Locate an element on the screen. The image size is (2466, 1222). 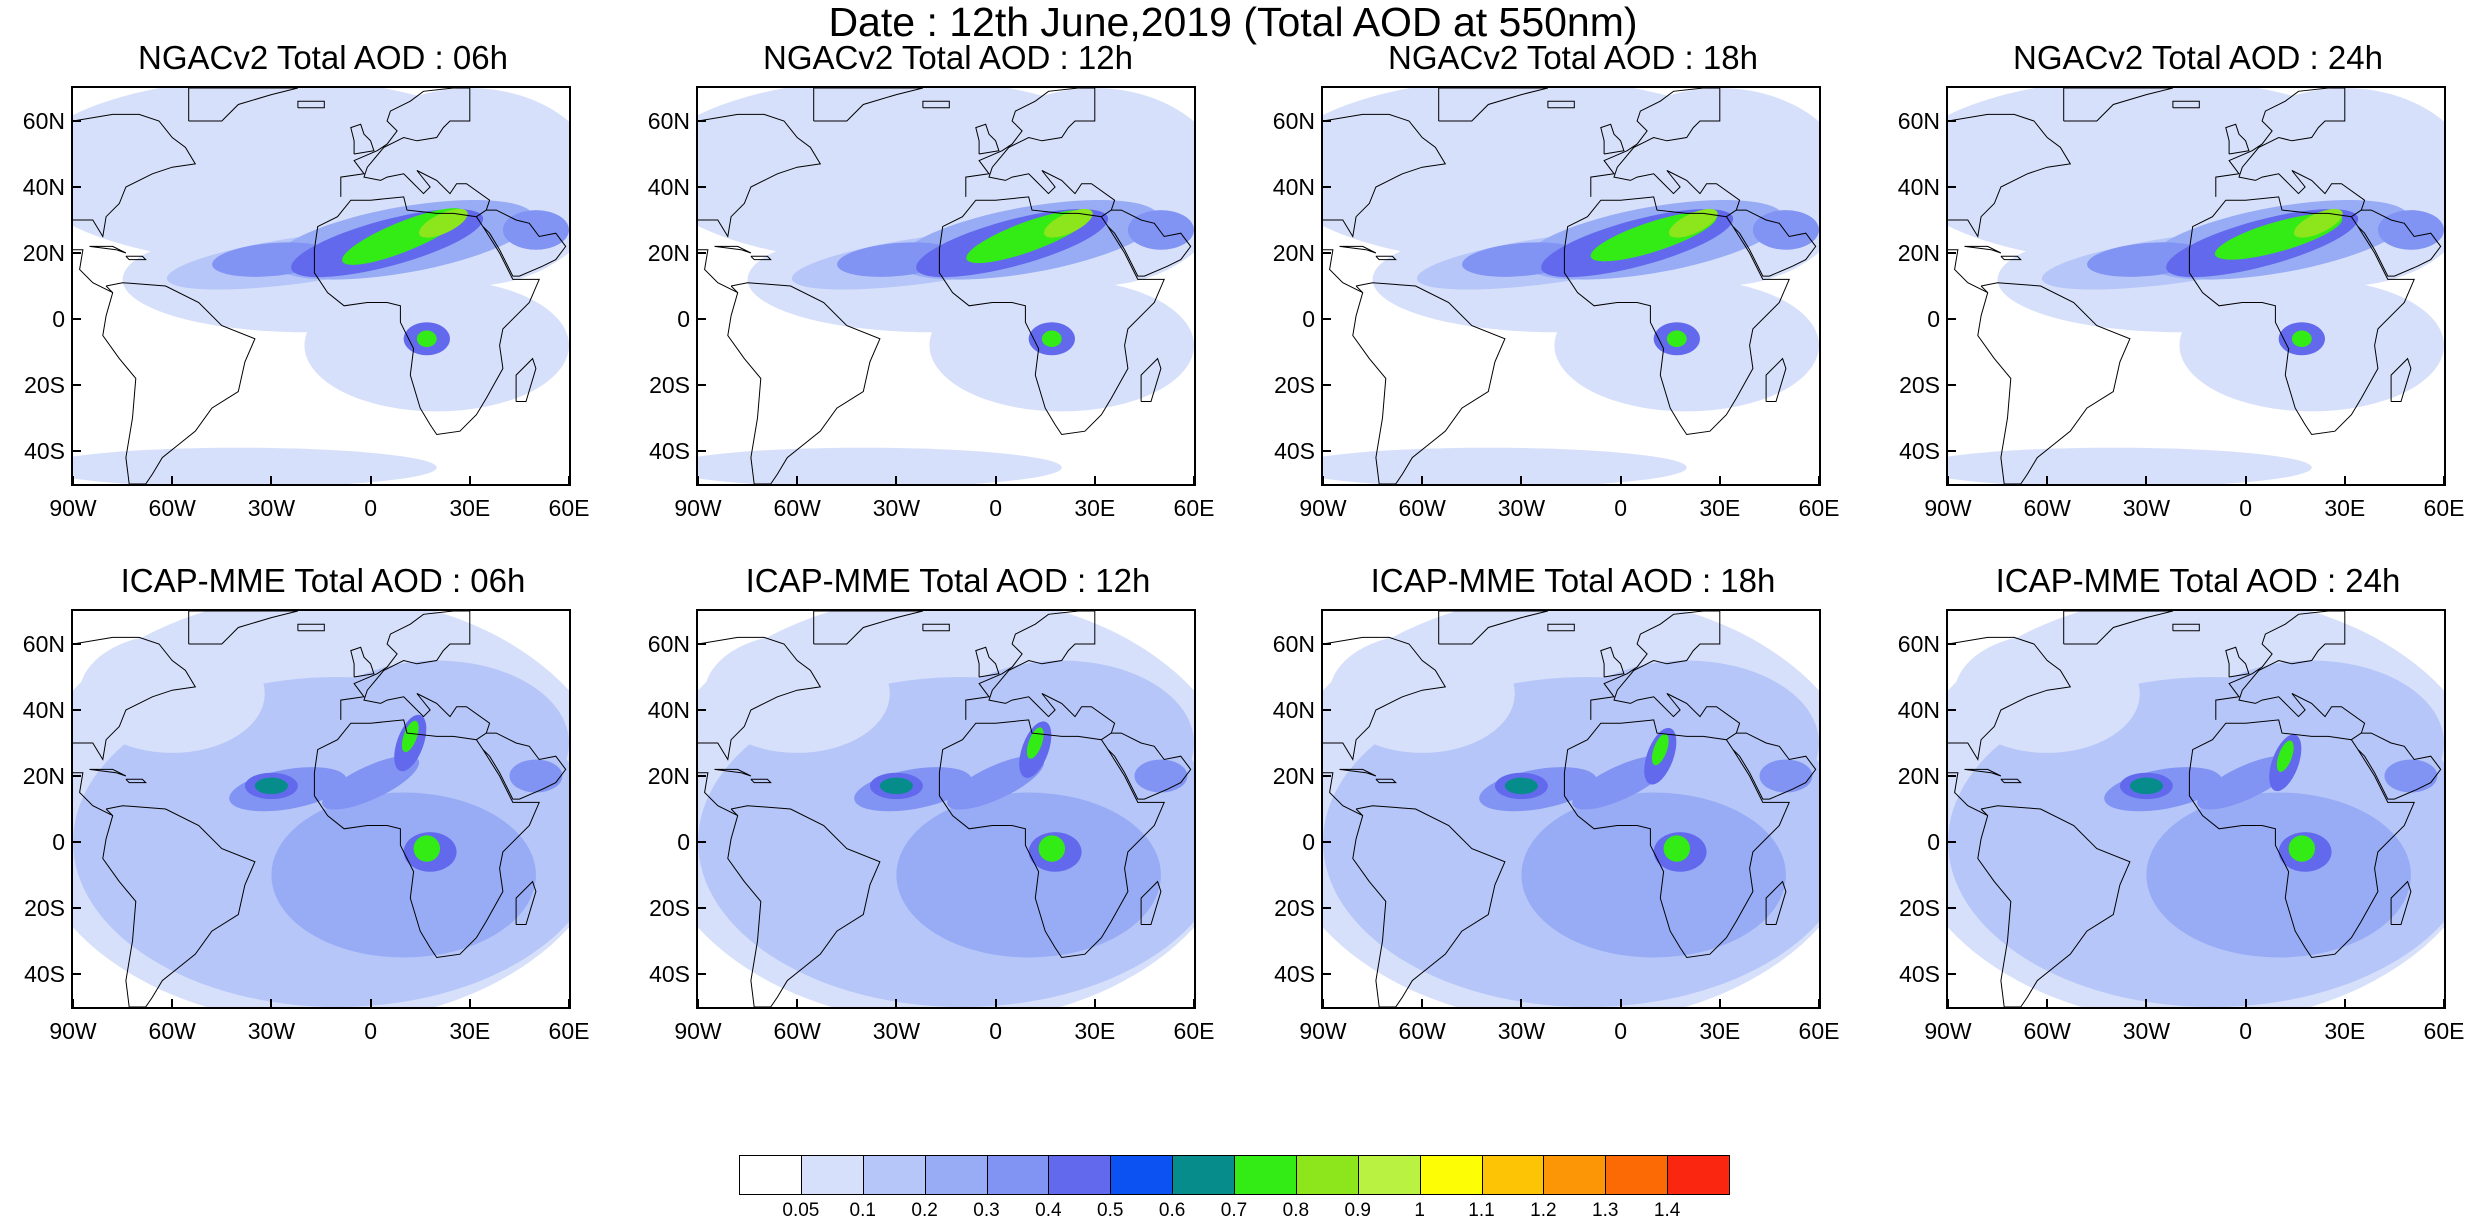
colorbar-tick-label: 0.1 is located at coordinates (862, 1210).